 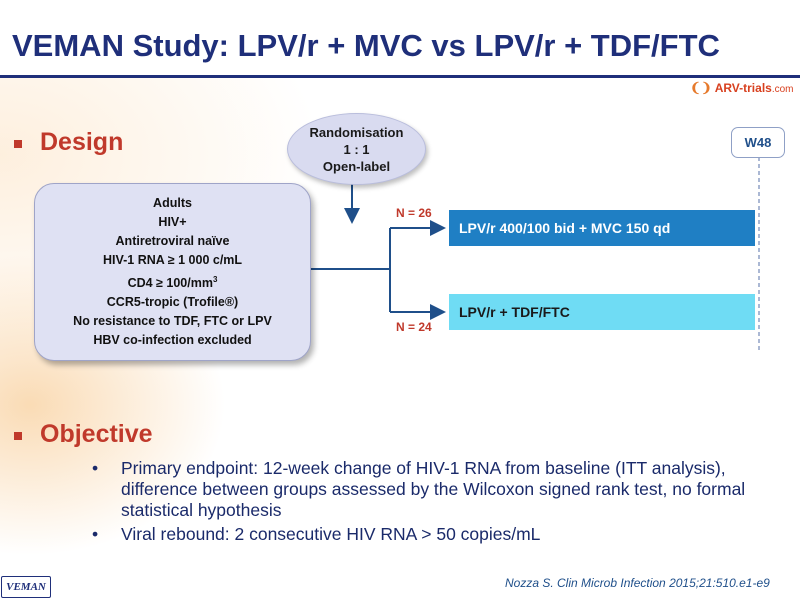 I want to click on criterion-cd4-superscript: 3, so click(x=215, y=279).